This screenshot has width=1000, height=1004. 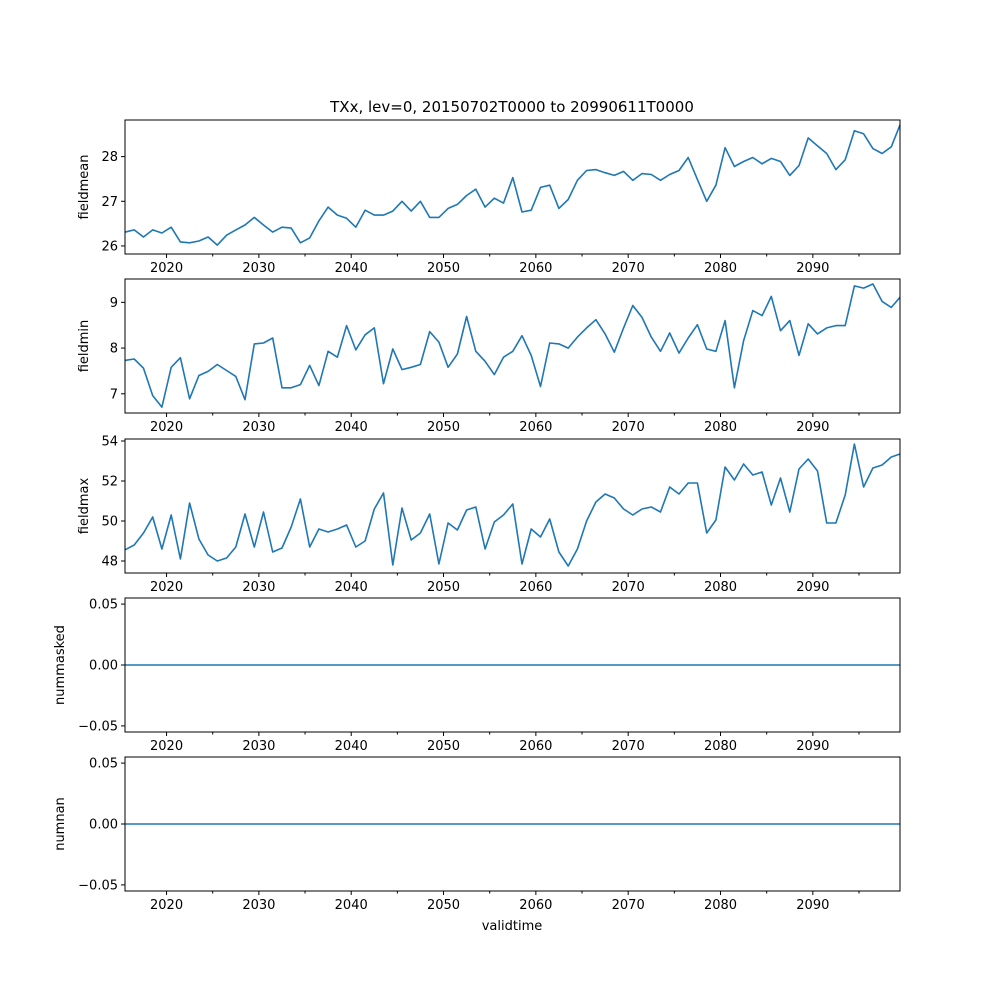 I want to click on y-tick-label: 52, so click(x=109, y=482).